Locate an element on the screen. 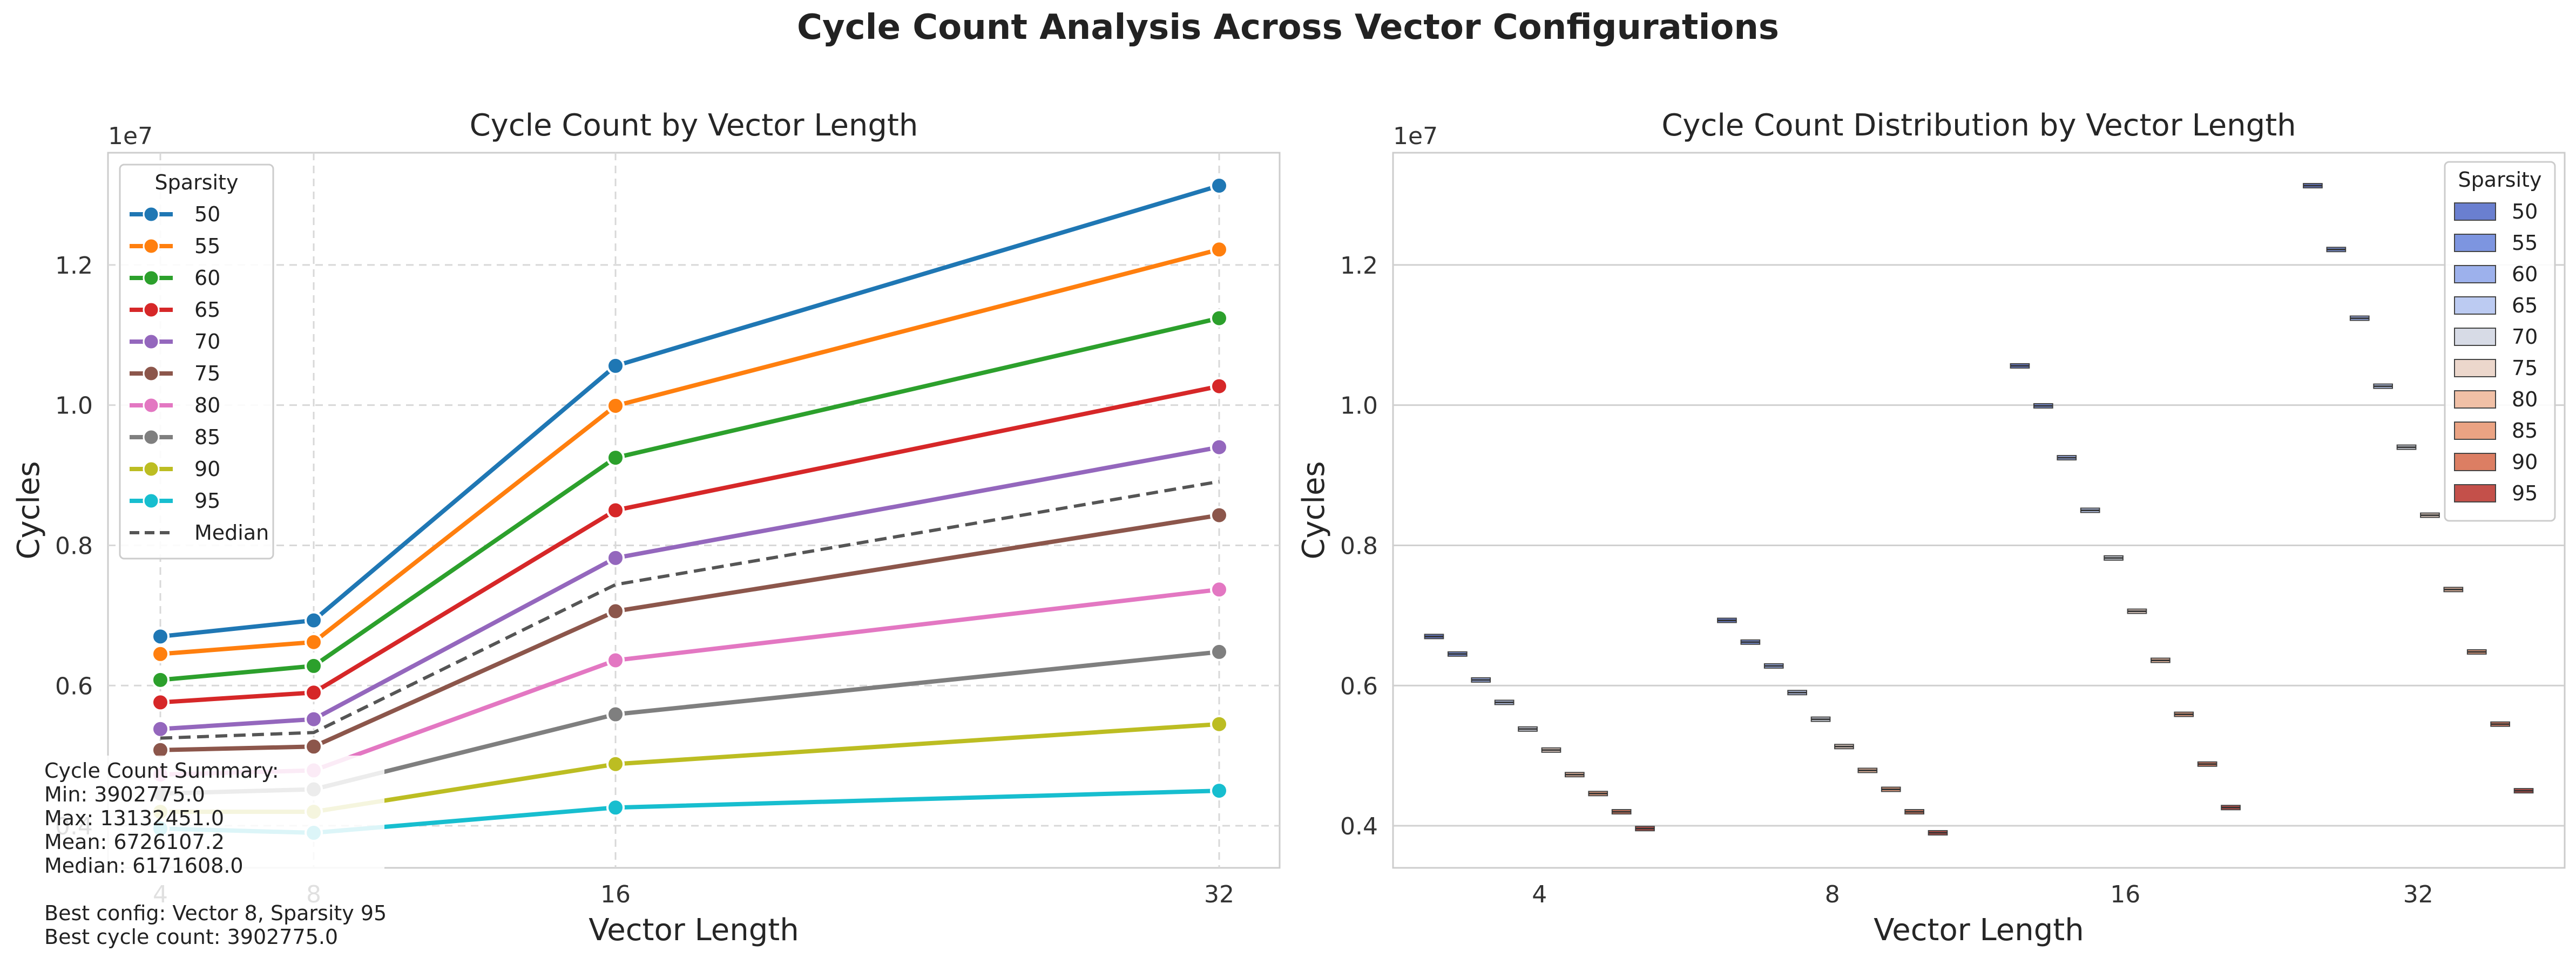 This screenshot has height=965, width=2576. box-chart-y-tick-label: 0.8 is located at coordinates (1359, 546).